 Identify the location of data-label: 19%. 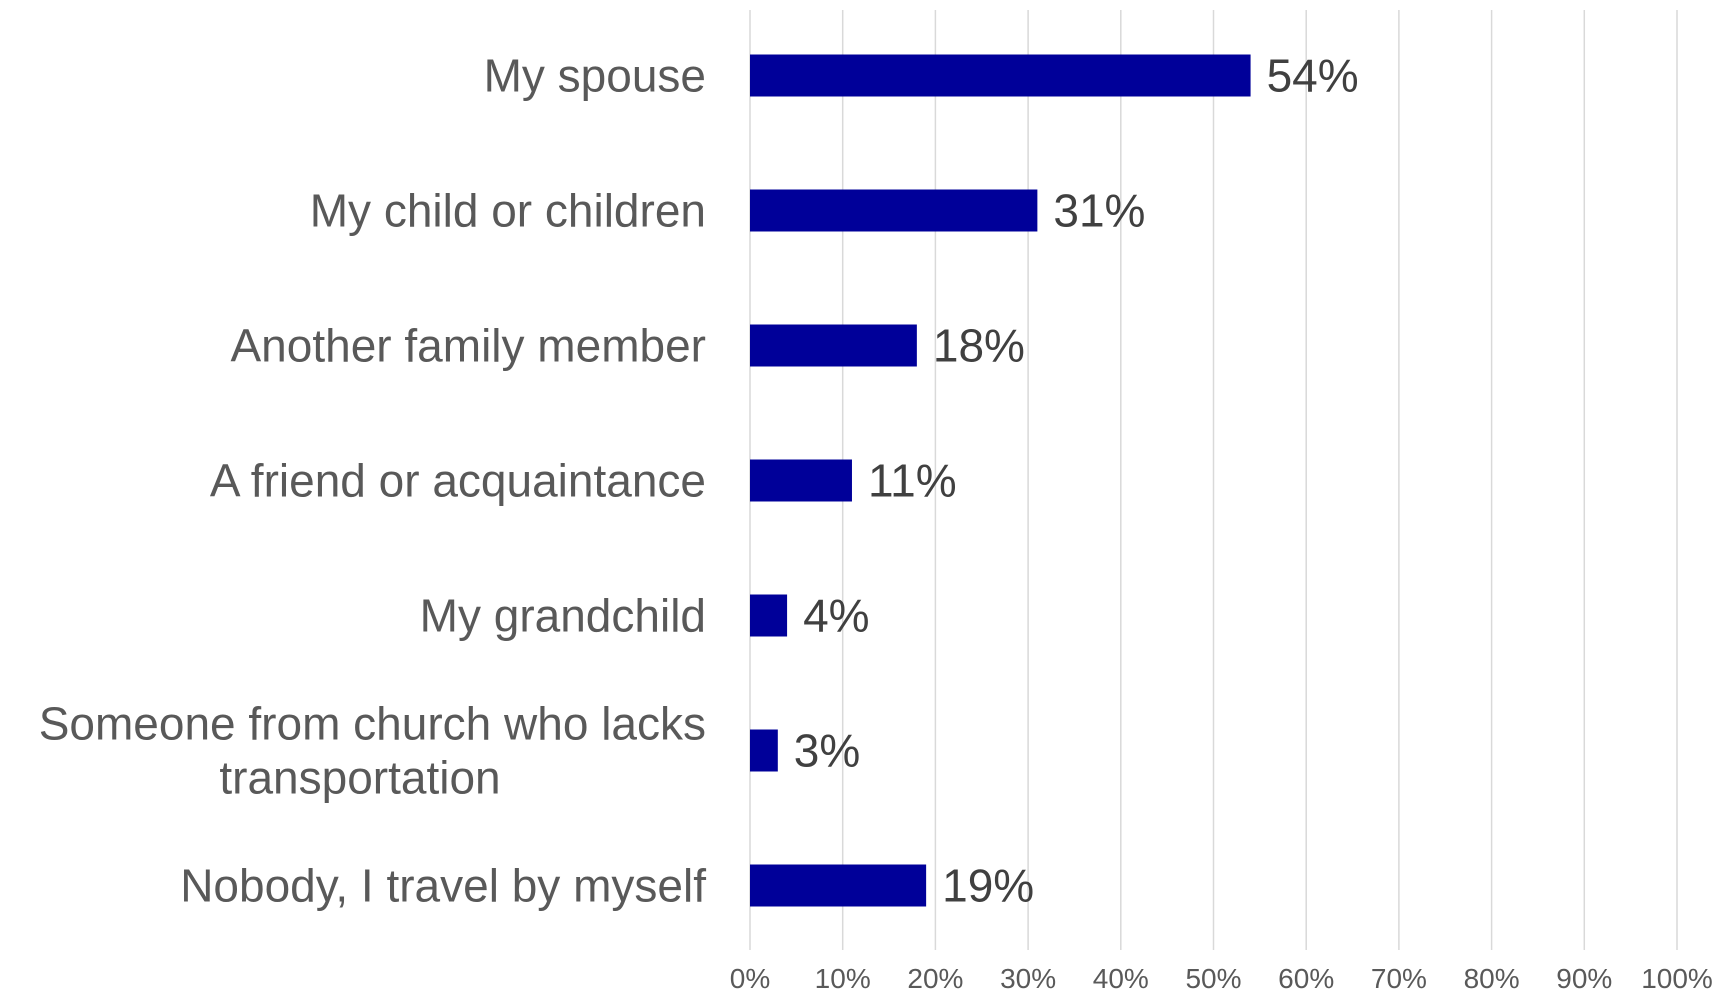
(988, 886).